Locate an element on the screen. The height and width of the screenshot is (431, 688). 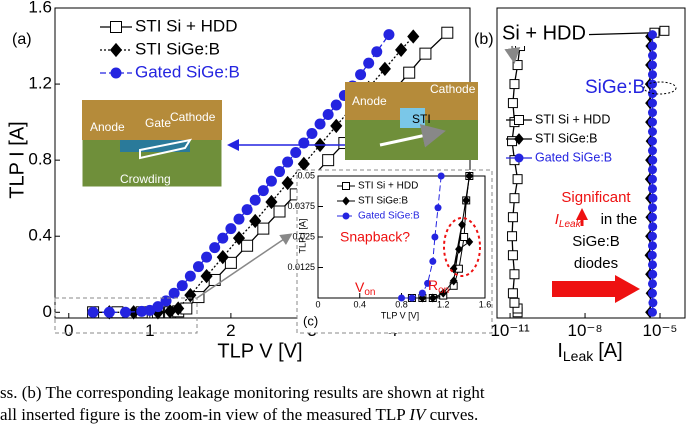
caption-text: curves. is located at coordinates (451, 414).